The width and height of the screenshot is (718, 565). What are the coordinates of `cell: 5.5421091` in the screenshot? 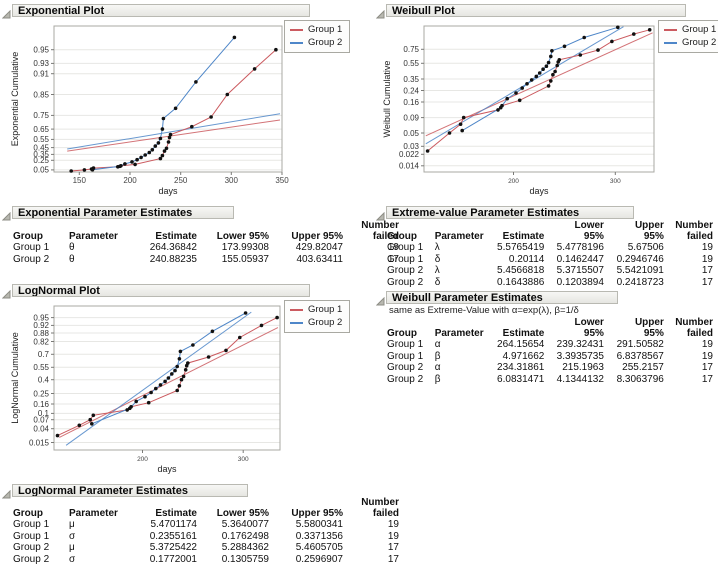 It's located at (639, 271).